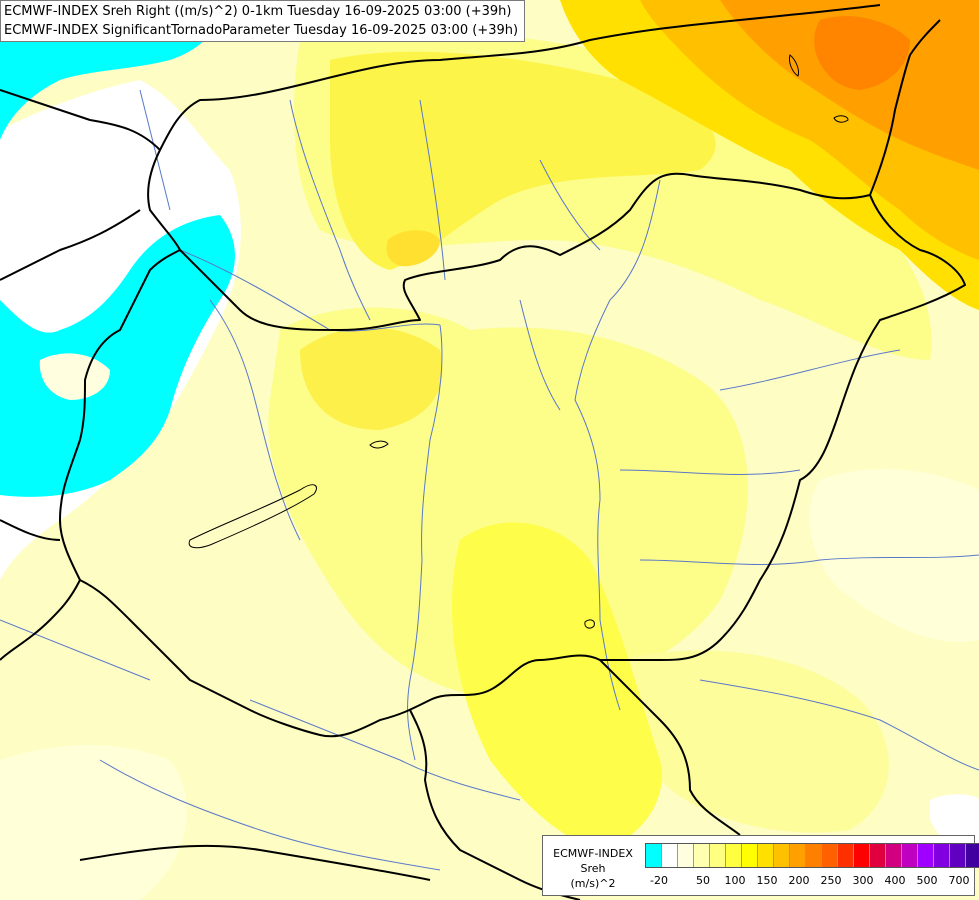  I want to click on border-slovenia-austria, so click(30, 530).